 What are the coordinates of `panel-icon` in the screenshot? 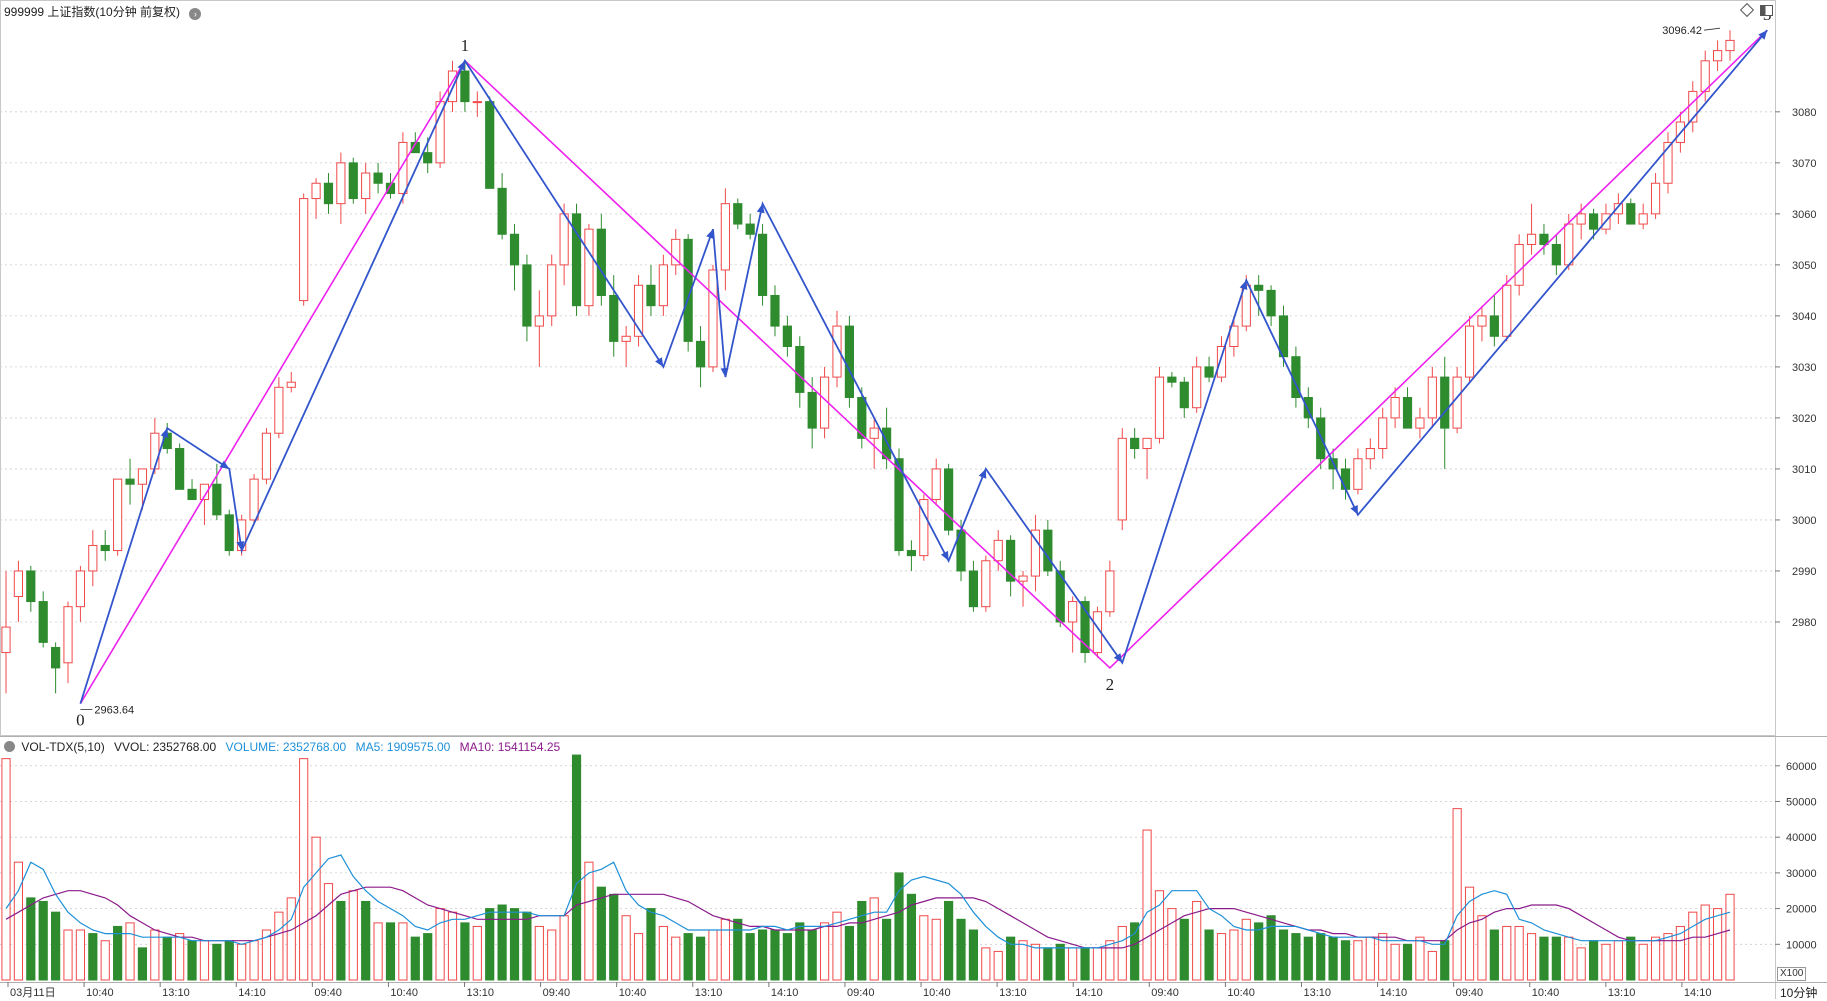 It's located at (1766, 10).